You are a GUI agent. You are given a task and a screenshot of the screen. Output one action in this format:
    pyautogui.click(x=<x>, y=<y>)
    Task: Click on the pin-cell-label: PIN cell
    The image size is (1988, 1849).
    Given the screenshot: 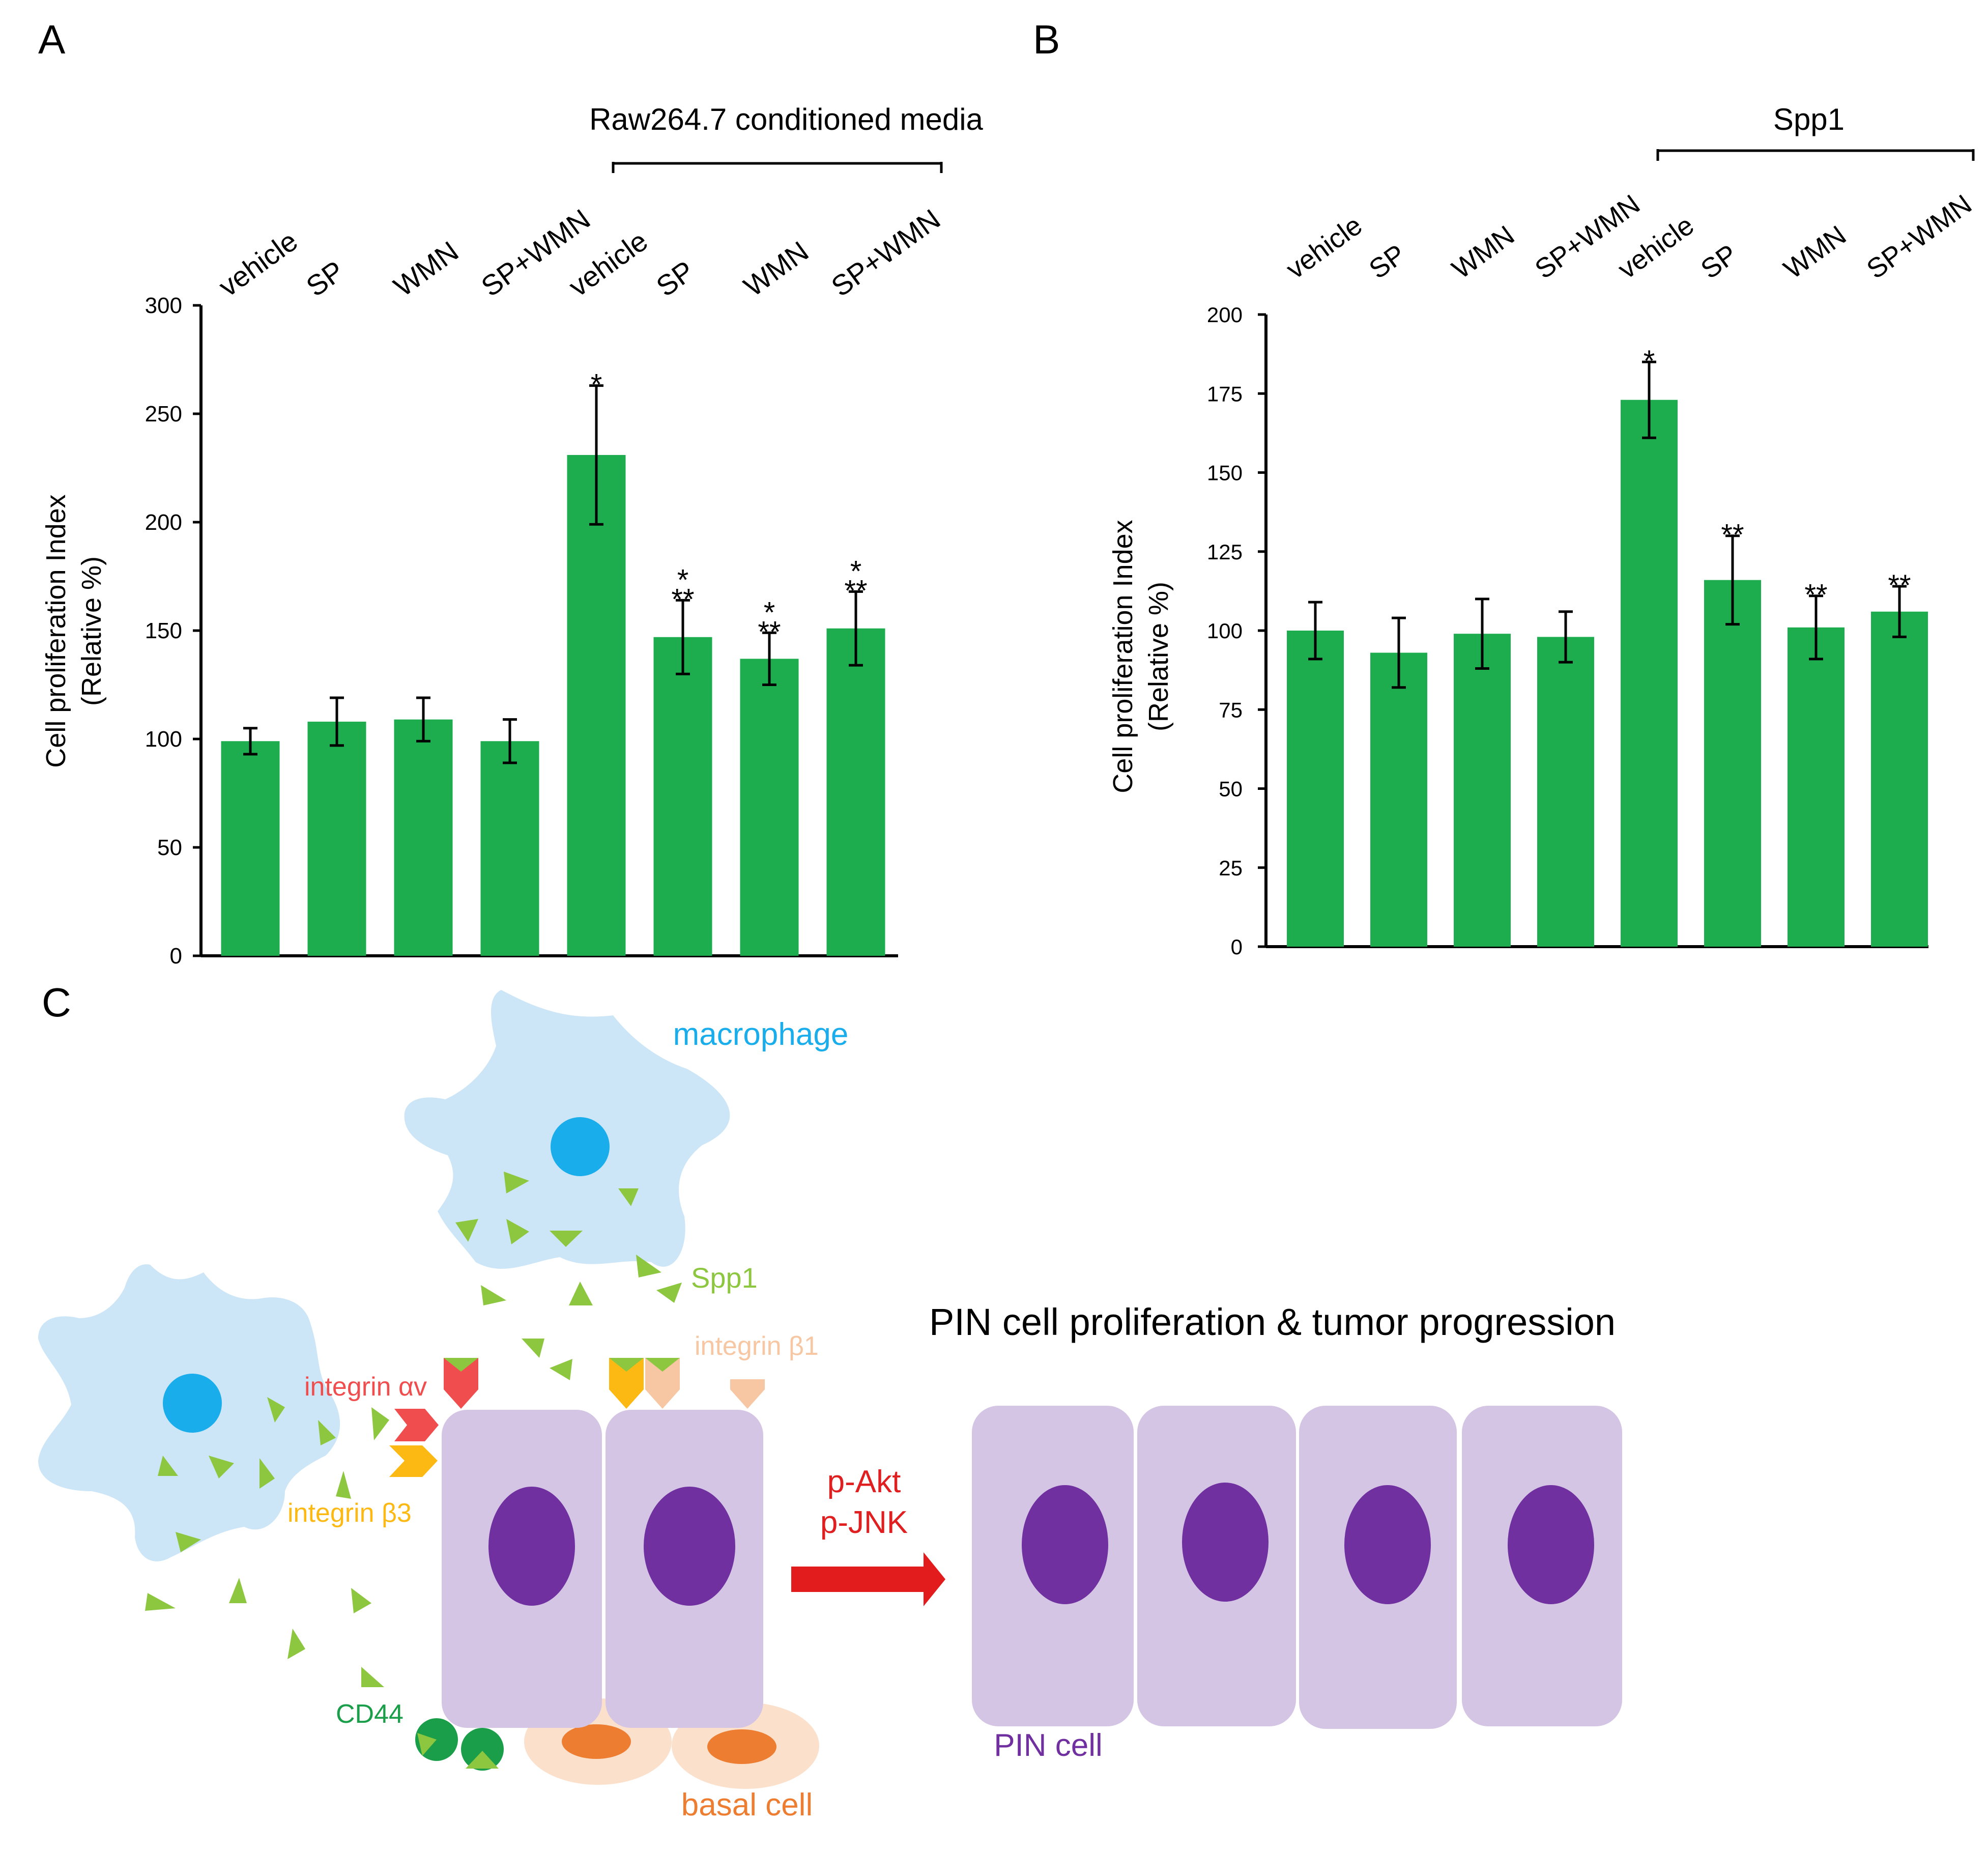 What is the action you would take?
    pyautogui.click(x=1048, y=1745)
    